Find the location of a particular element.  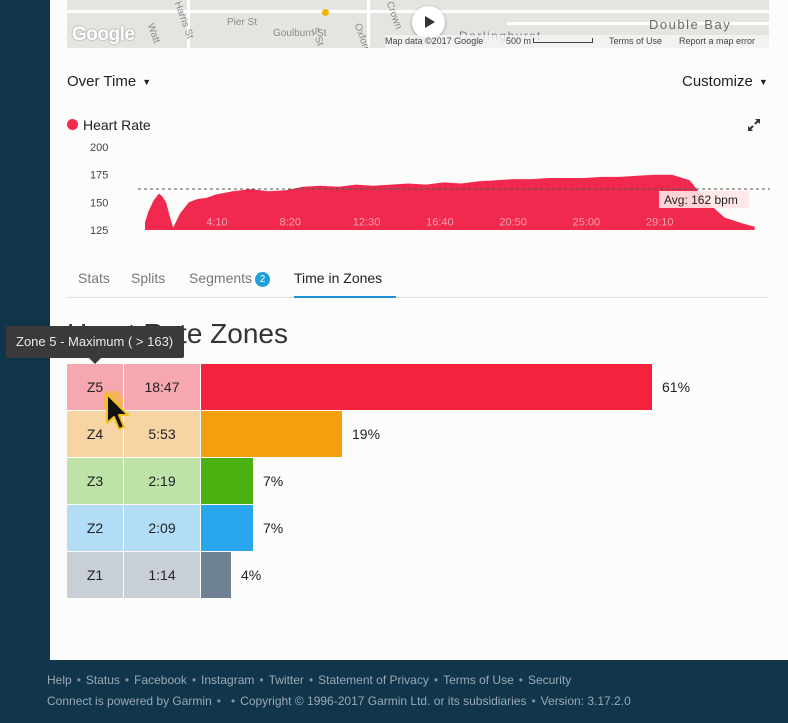

footer-powered: Connect is powered by Garmin is located at coordinates (129, 701).